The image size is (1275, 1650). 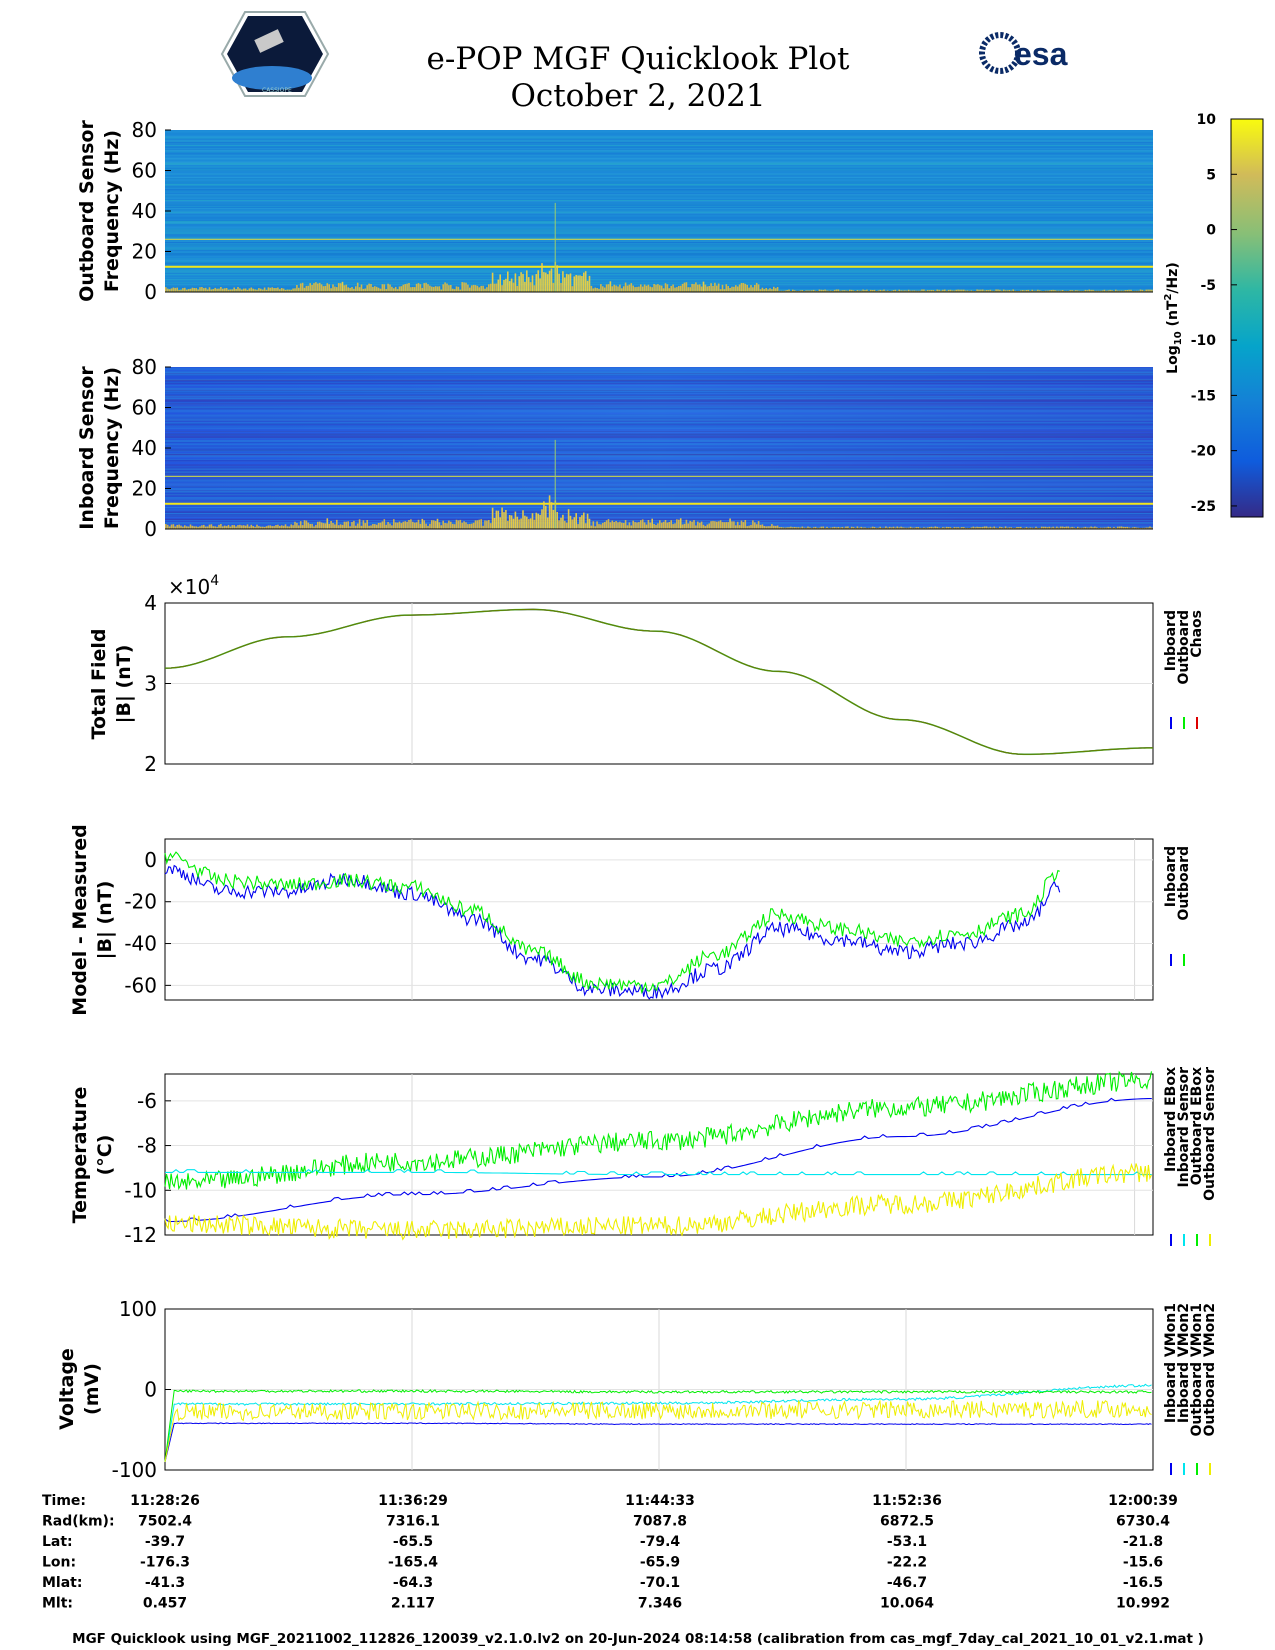 I want to click on colorbar-tick-label: -15, so click(x=1203, y=396).